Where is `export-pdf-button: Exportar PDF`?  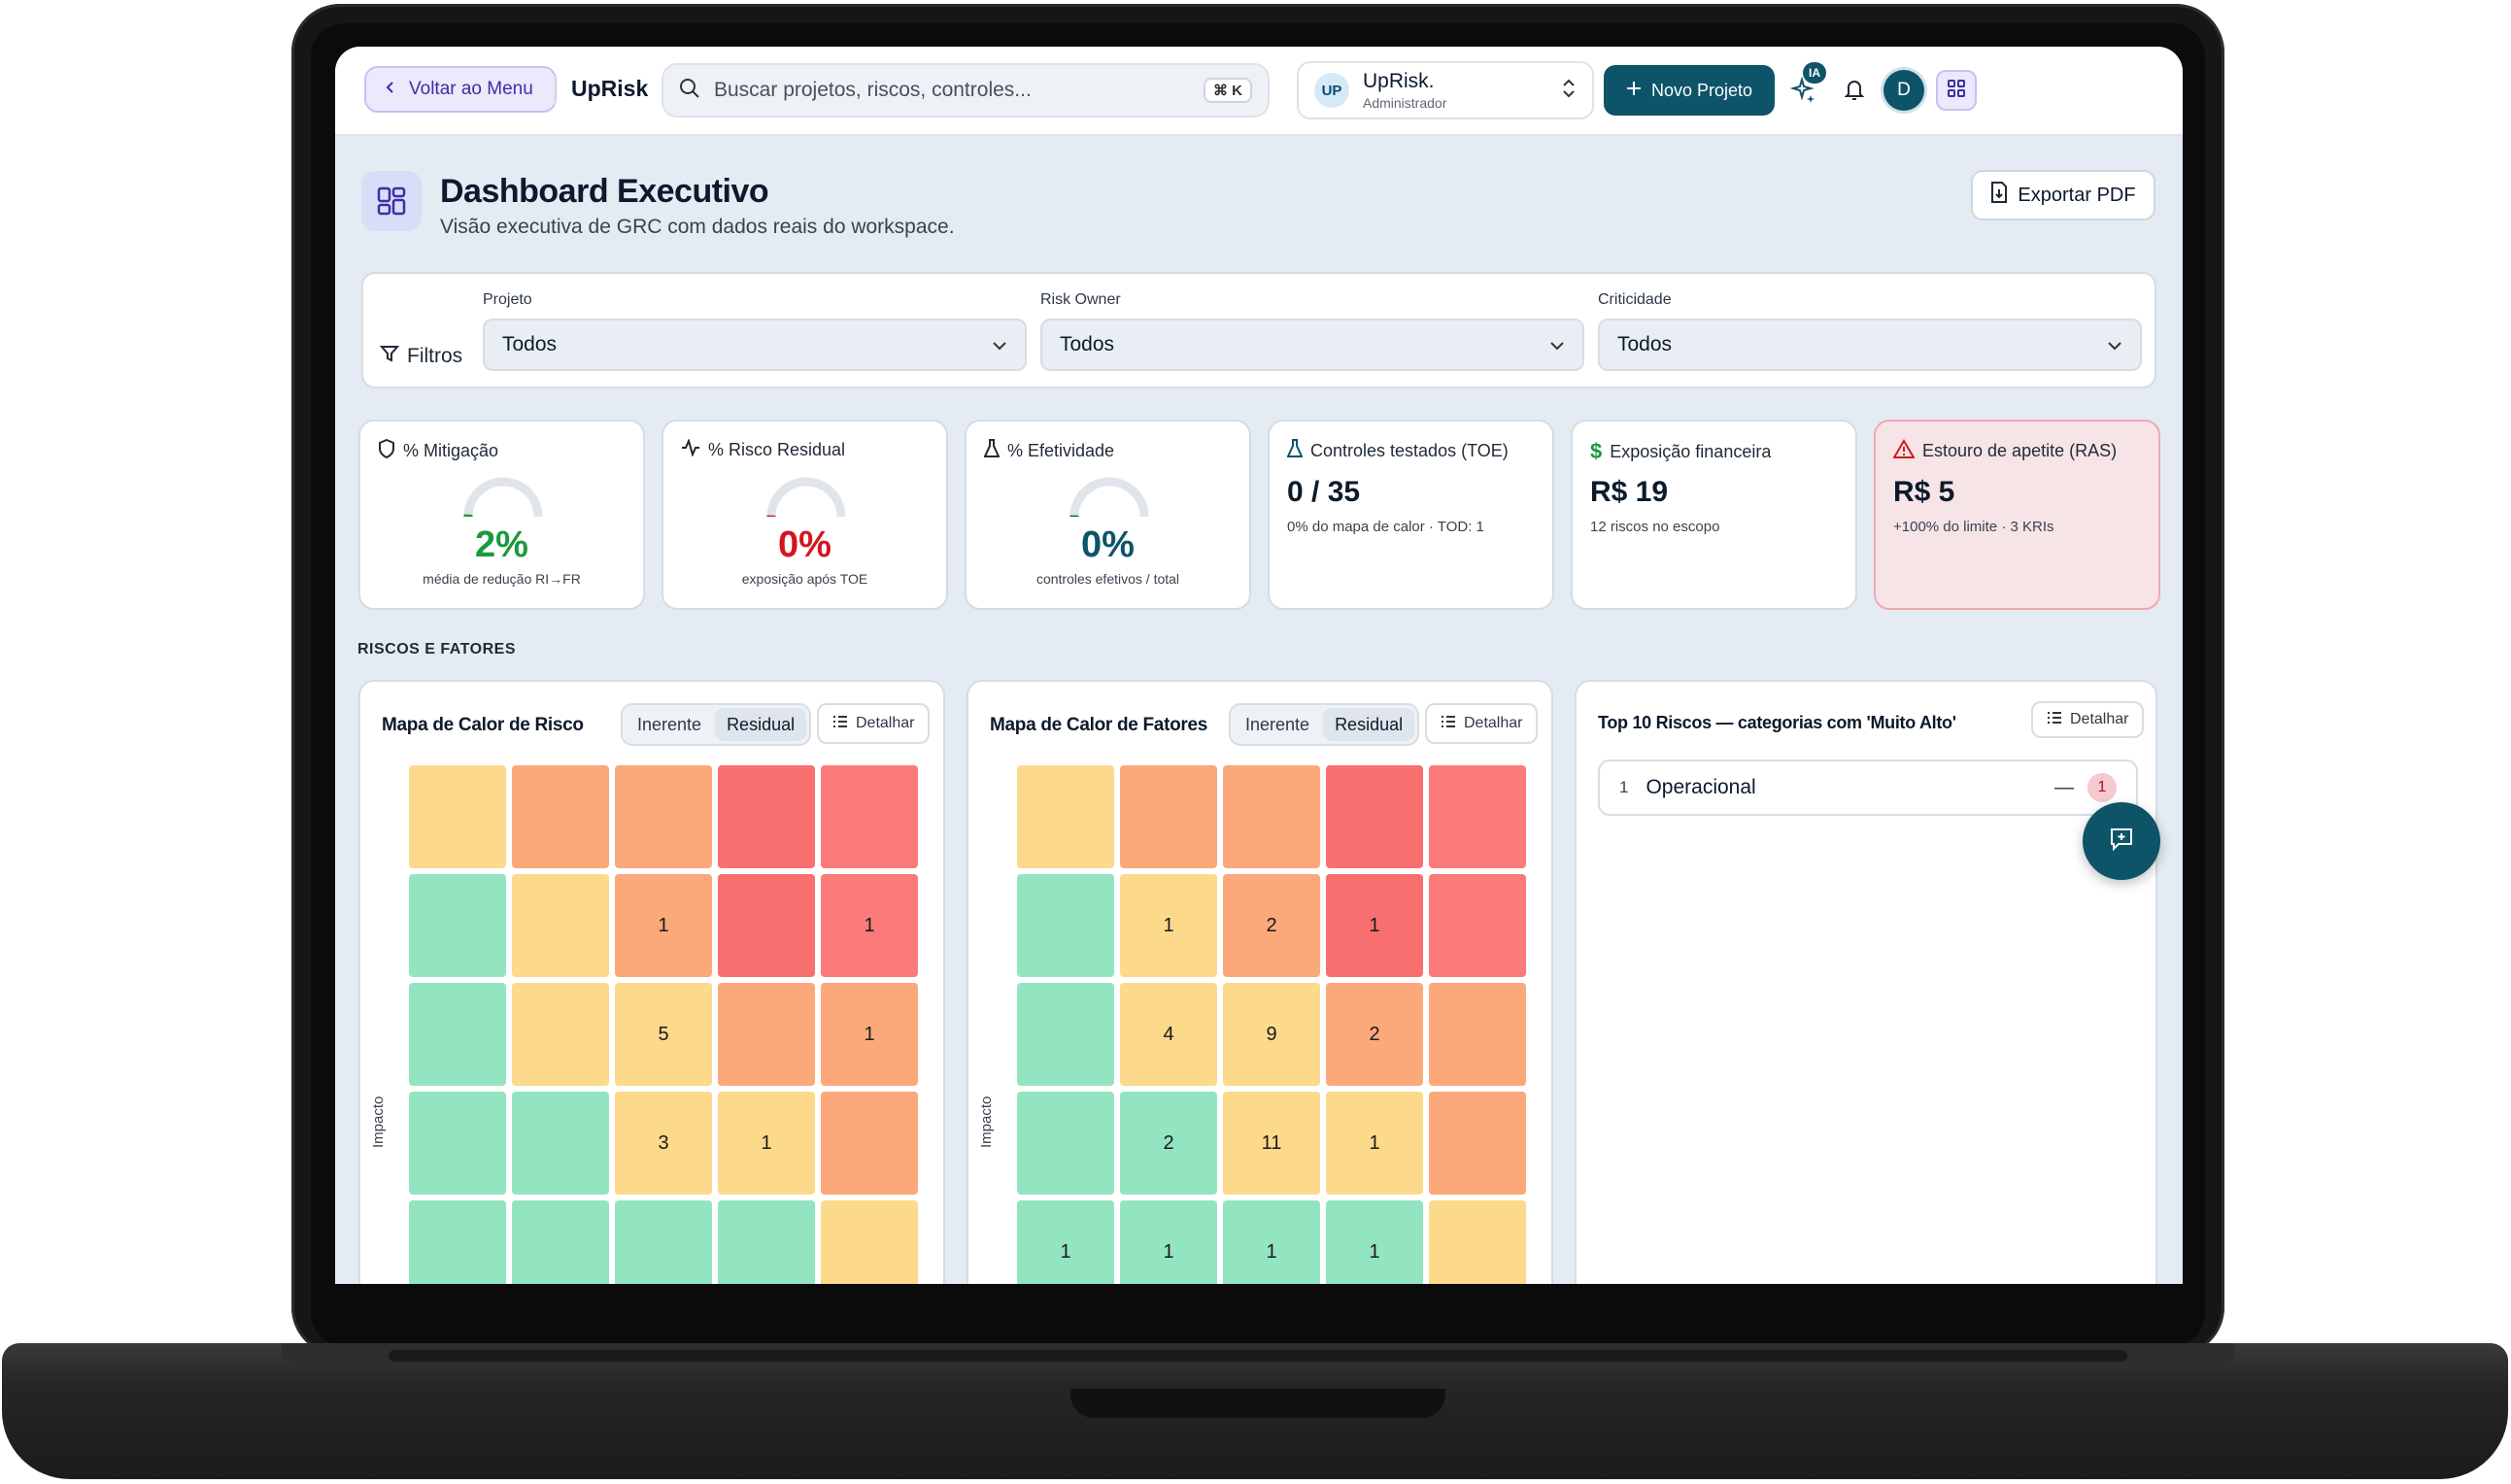
export-pdf-button: Exportar PDF is located at coordinates (2063, 195).